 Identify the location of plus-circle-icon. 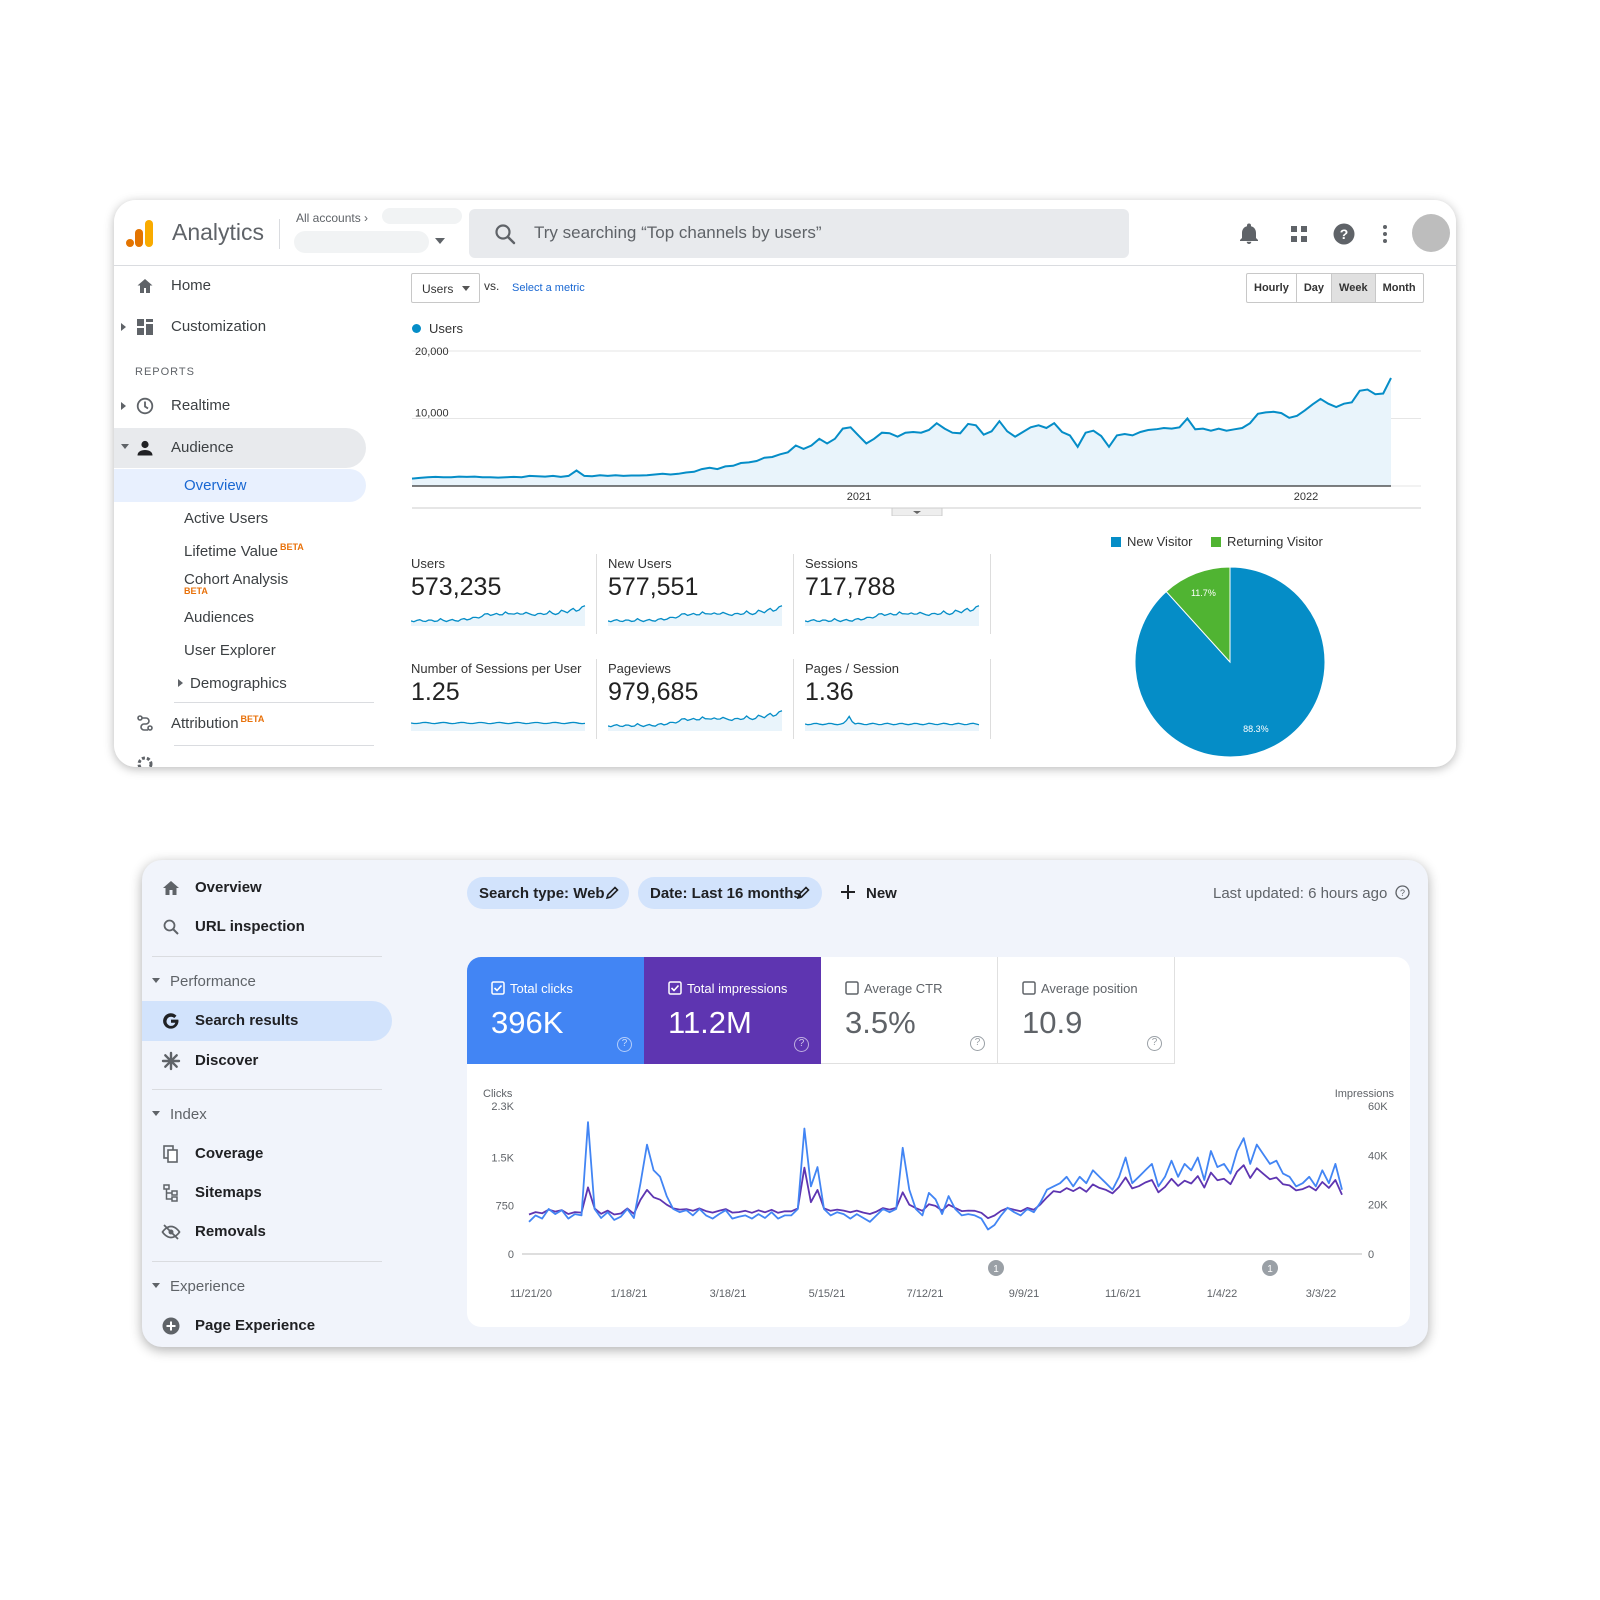
(171, 1326).